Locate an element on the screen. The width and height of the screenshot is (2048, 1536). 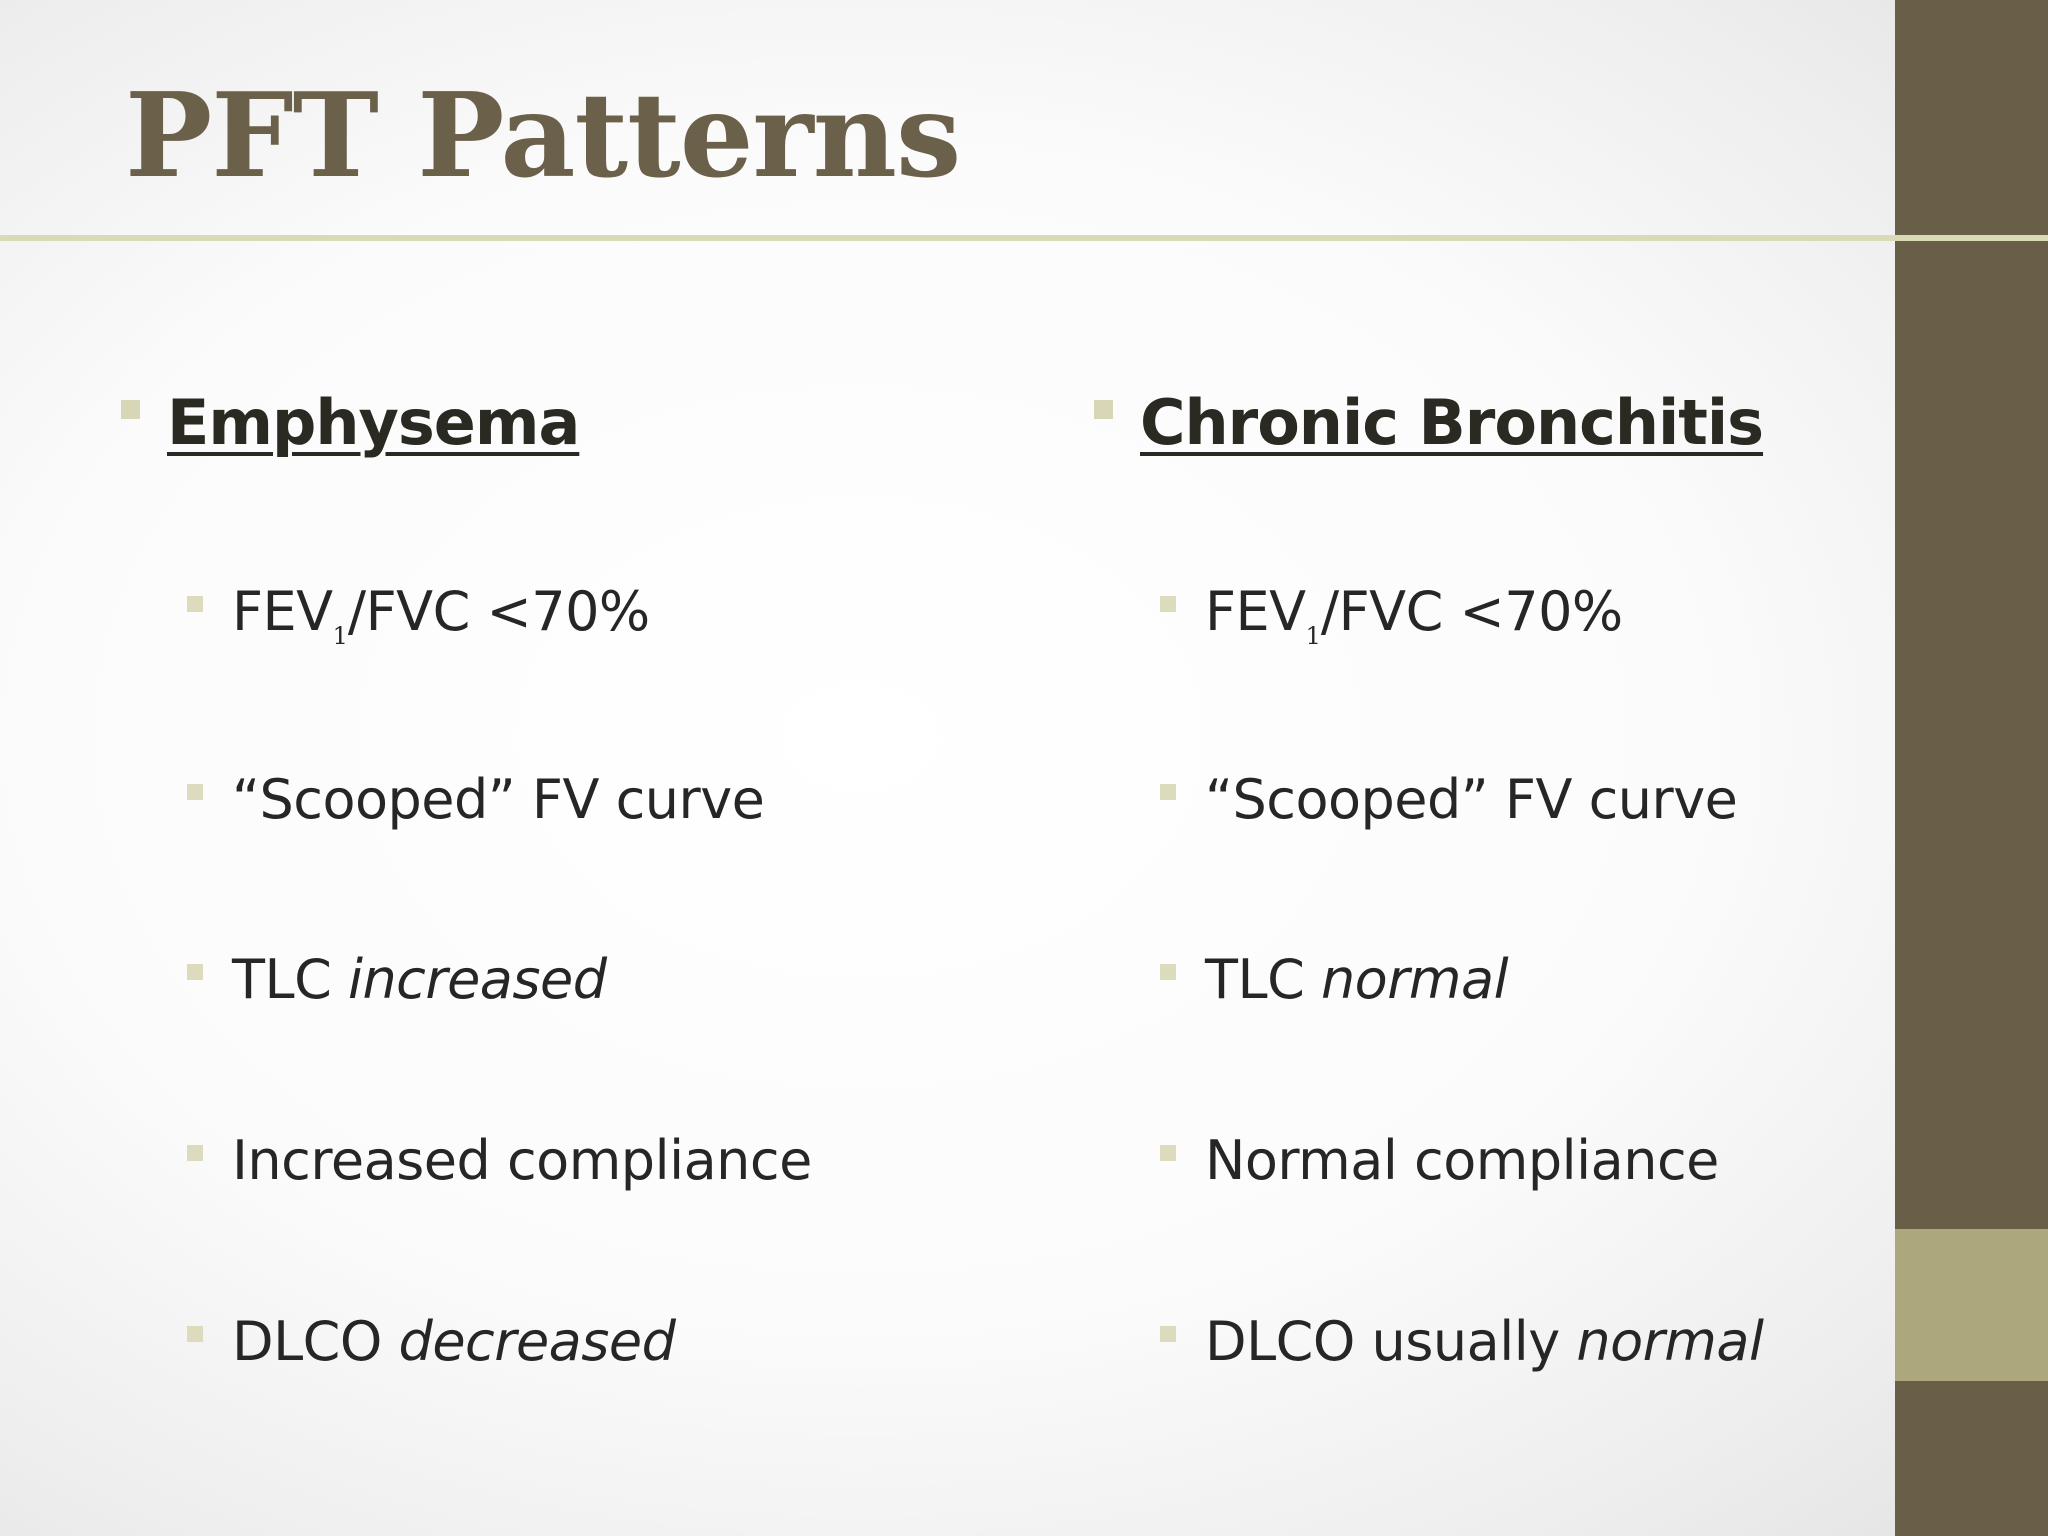
list-item: TLC normal is located at coordinates (1357, 979).